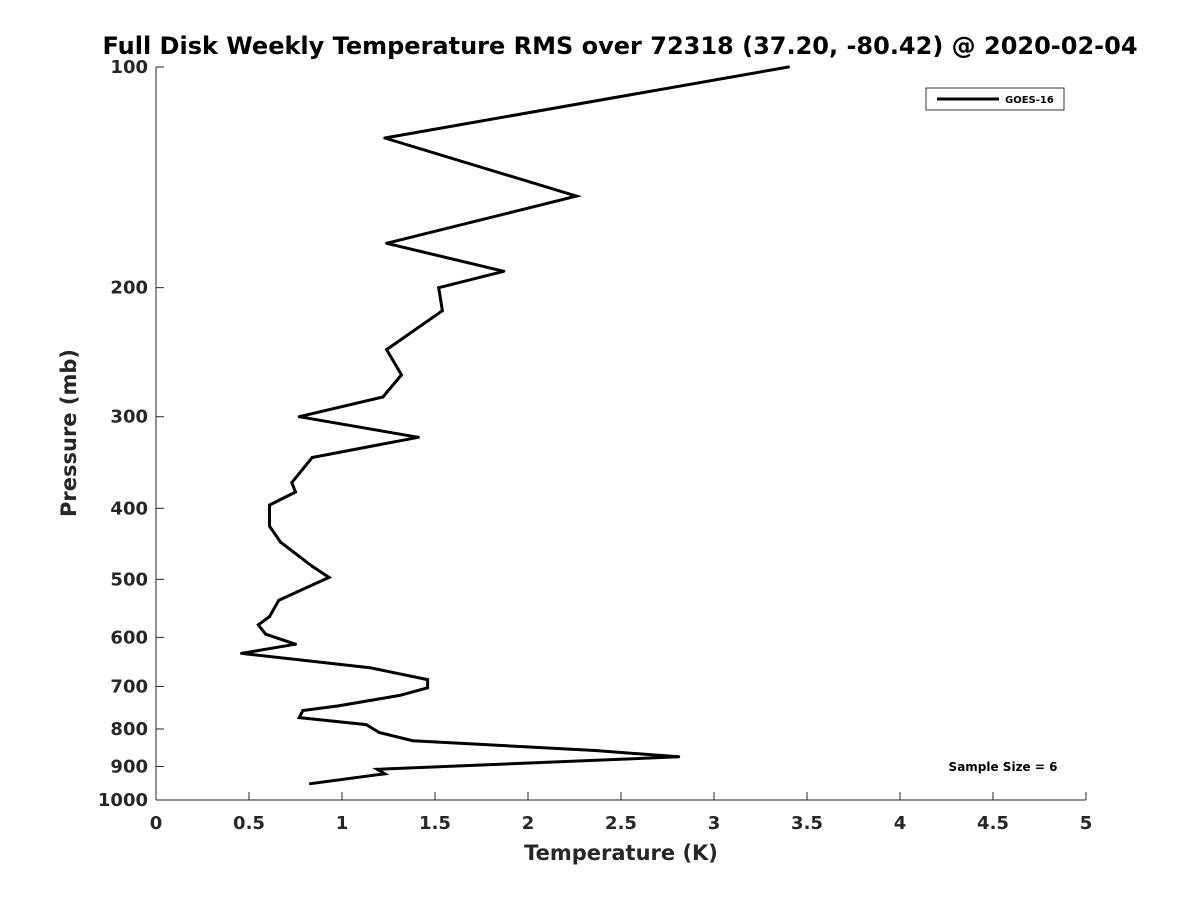  Describe the element at coordinates (1029, 100) in the screenshot. I see `legend-label-goes-16: GOES-16` at that location.